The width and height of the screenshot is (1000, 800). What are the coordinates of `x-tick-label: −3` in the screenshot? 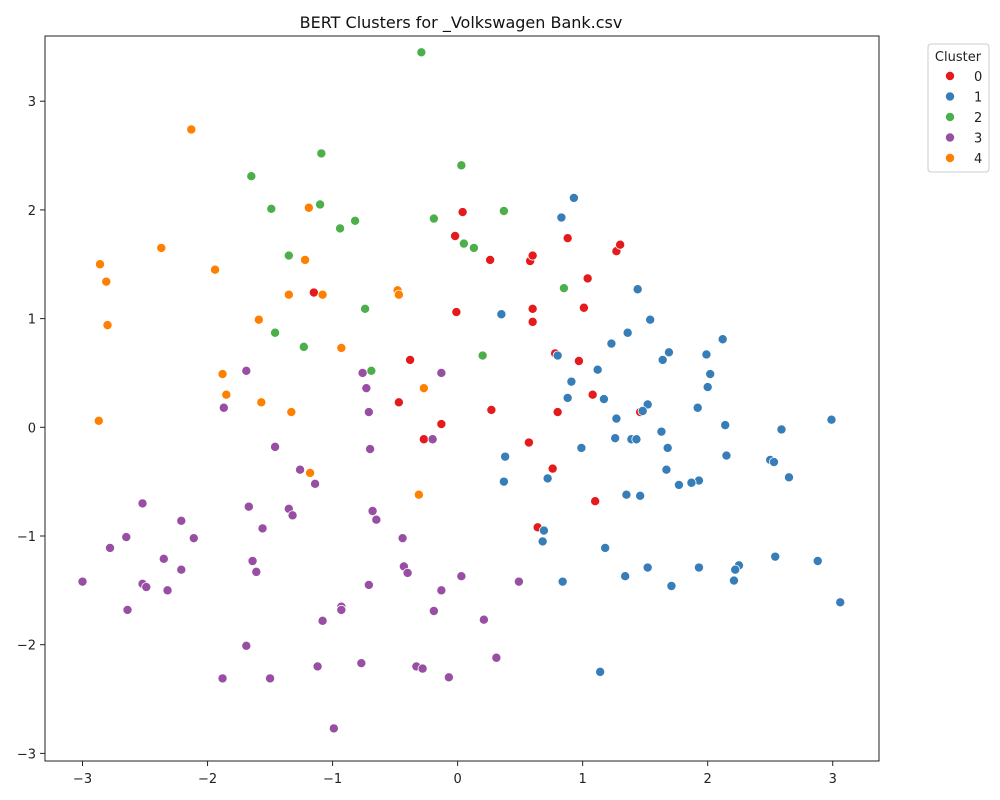 It's located at (82, 779).